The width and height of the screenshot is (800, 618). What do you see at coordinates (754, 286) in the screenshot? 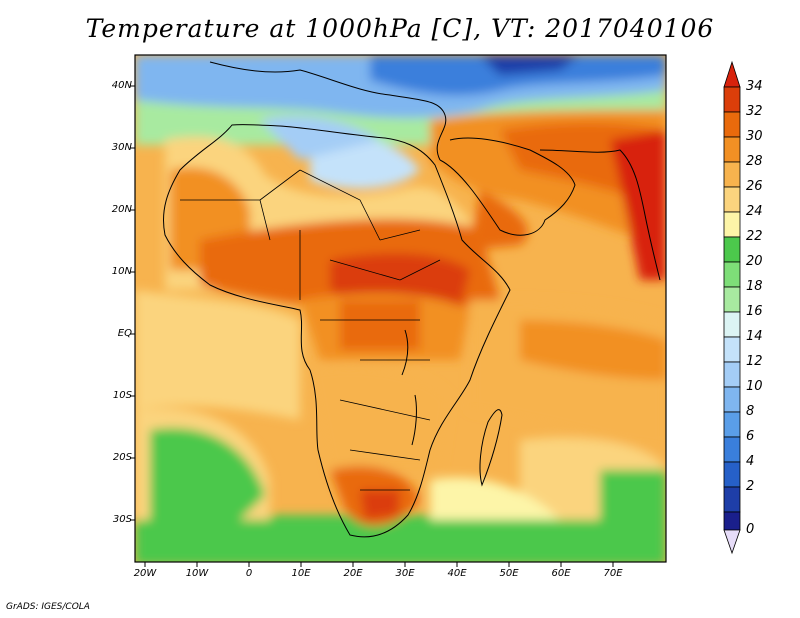
I see `colorbar-label-18: 18` at bounding box center [754, 286].